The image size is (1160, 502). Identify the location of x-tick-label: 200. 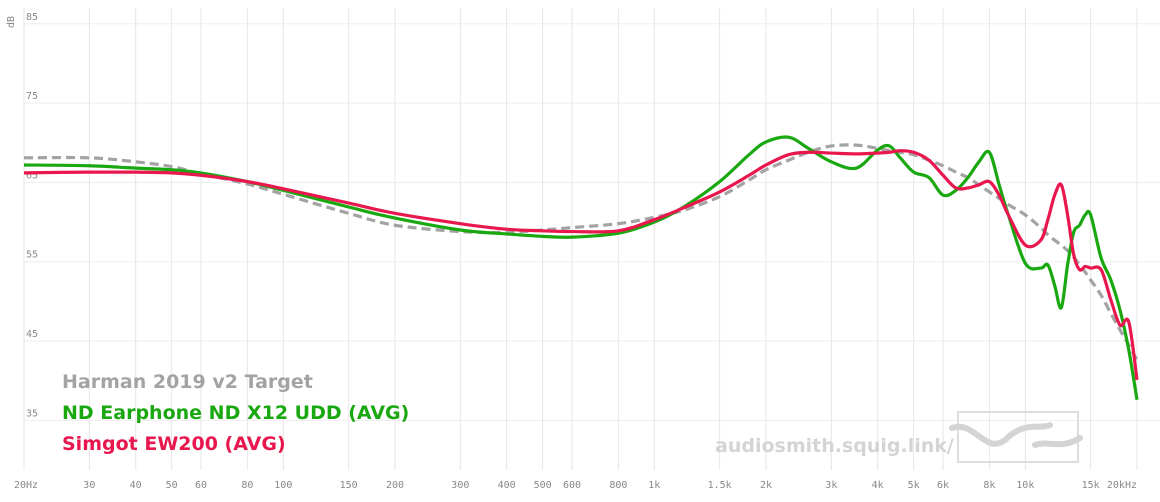
(395, 485).